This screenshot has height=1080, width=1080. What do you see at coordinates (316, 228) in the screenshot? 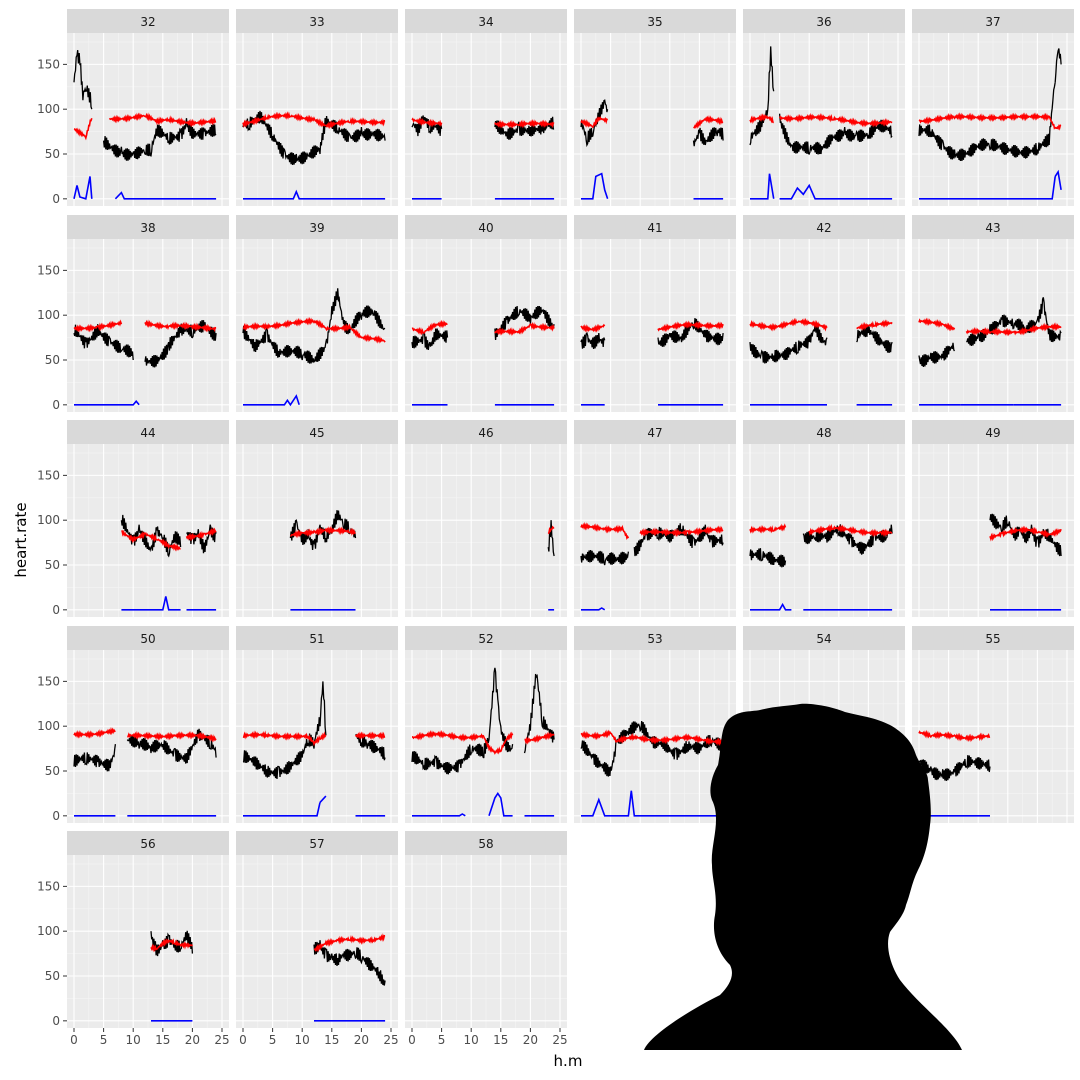
I see `facet-strip-label: 39` at bounding box center [316, 228].